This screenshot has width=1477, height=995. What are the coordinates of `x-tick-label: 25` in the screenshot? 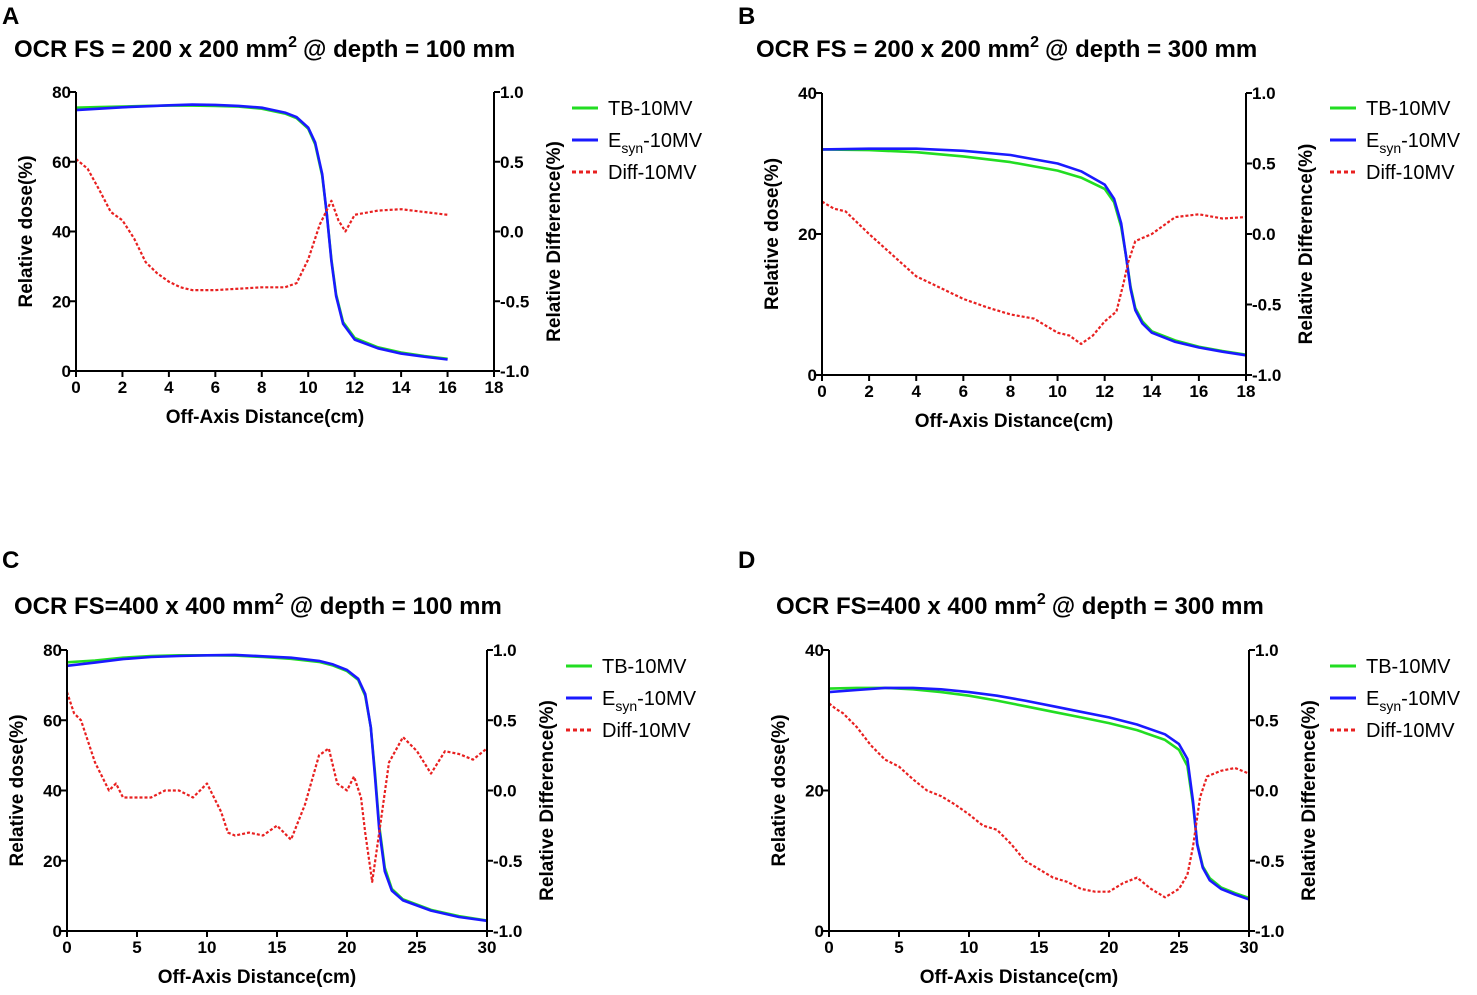 It's located at (417, 947).